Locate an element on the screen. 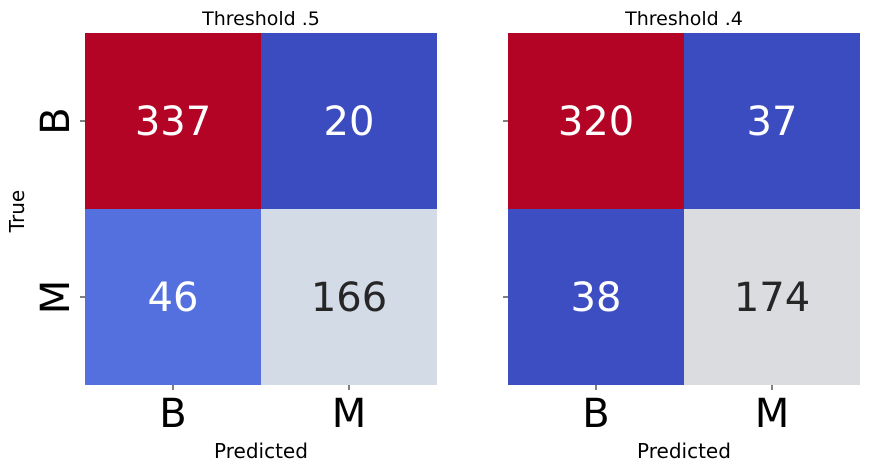 This screenshot has height=471, width=870. cell-value-label: 20 is located at coordinates (349, 122).